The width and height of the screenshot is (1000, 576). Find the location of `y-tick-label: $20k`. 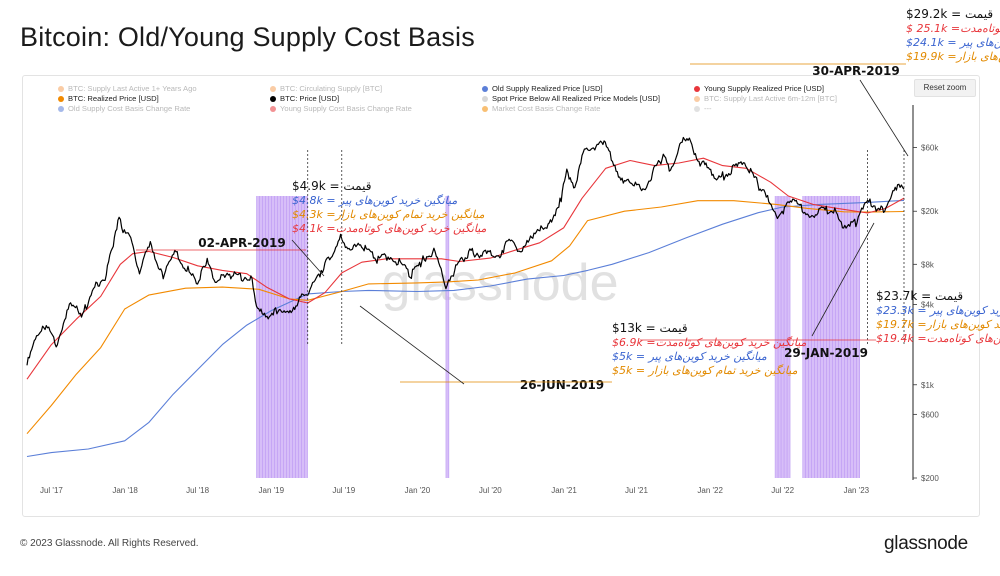

y-tick-label: $20k is located at coordinates (930, 211).